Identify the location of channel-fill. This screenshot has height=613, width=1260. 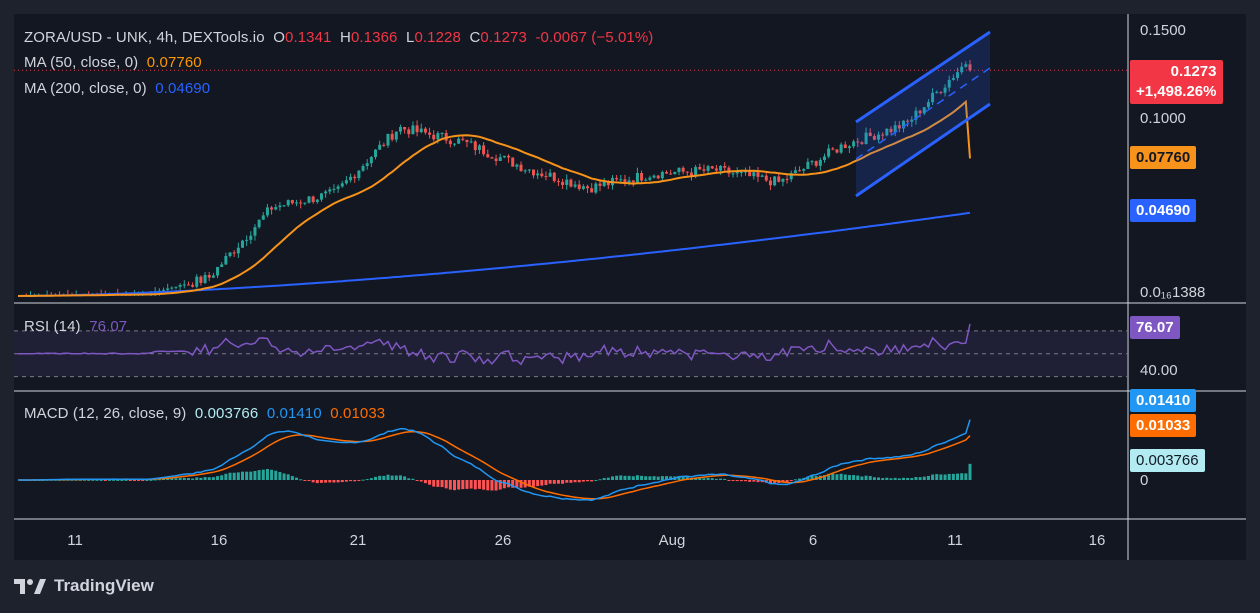
(923, 114).